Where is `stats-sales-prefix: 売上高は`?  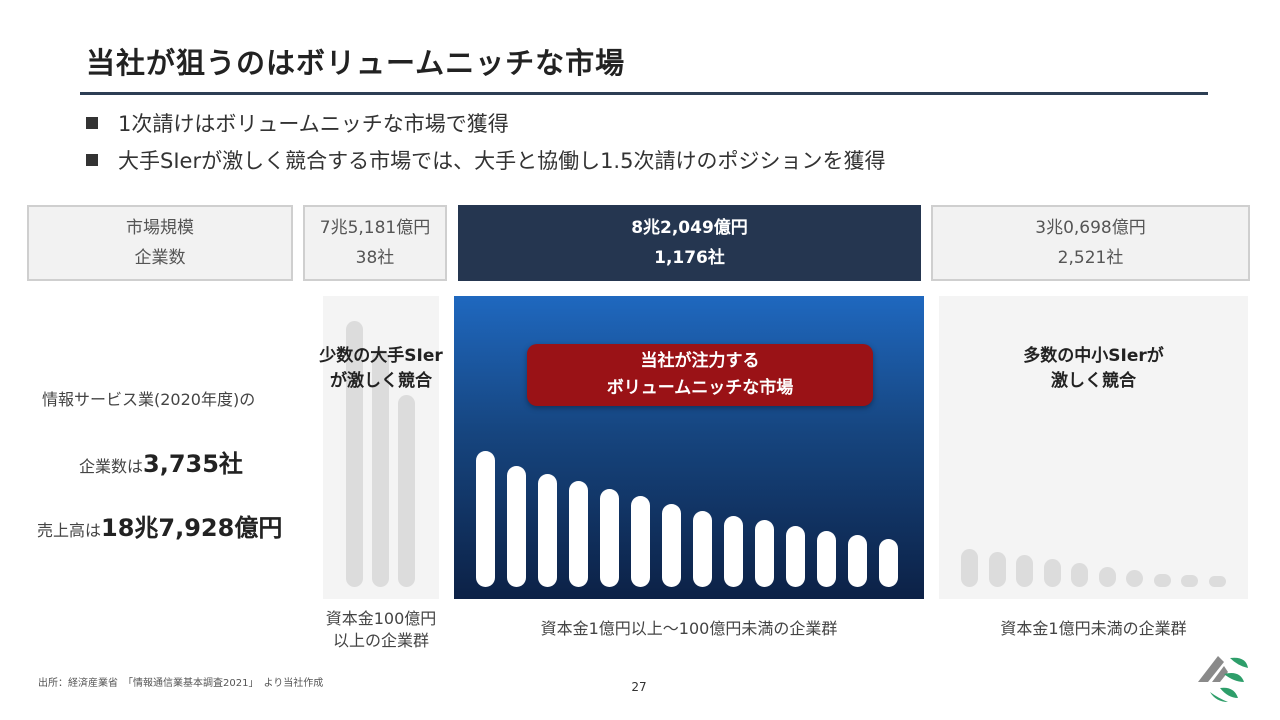 stats-sales-prefix: 売上高は is located at coordinates (69, 530).